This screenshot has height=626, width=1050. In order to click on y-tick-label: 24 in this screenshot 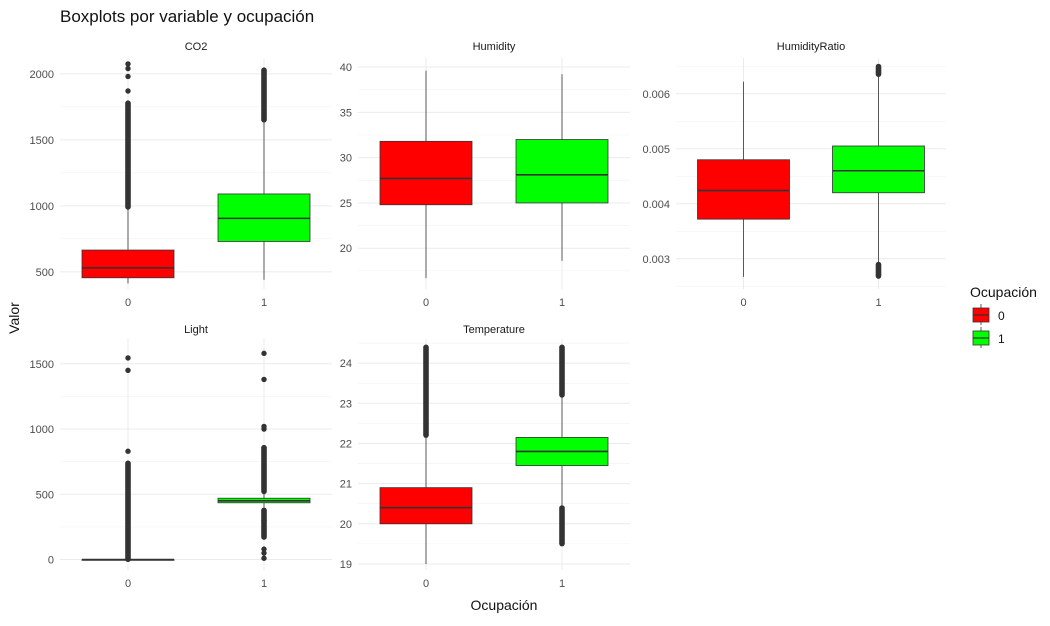, I will do `click(346, 364)`.